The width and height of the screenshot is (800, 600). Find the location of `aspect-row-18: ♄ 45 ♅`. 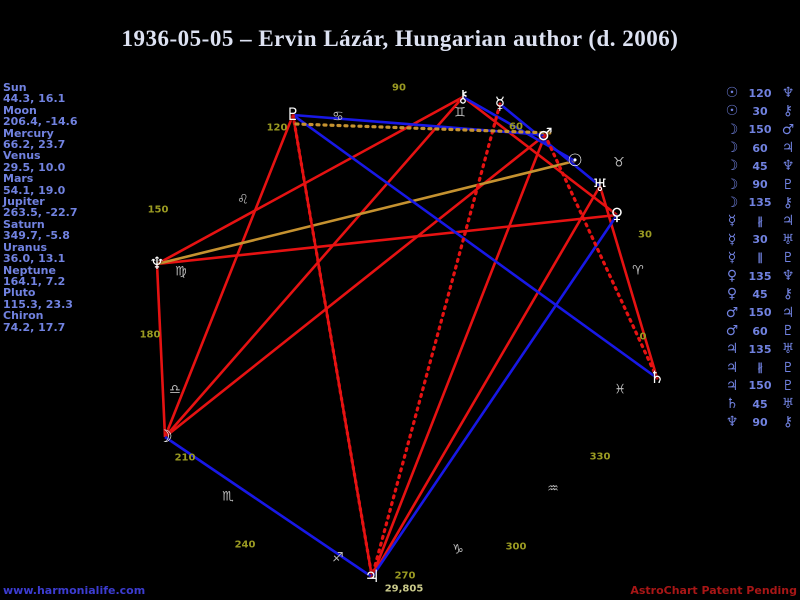

aspect-row-18: ♄ 45 ♅ is located at coordinates (760, 404).